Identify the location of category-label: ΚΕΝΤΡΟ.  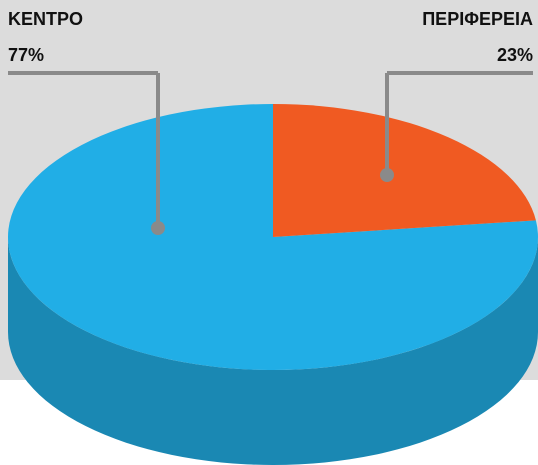
(45, 19).